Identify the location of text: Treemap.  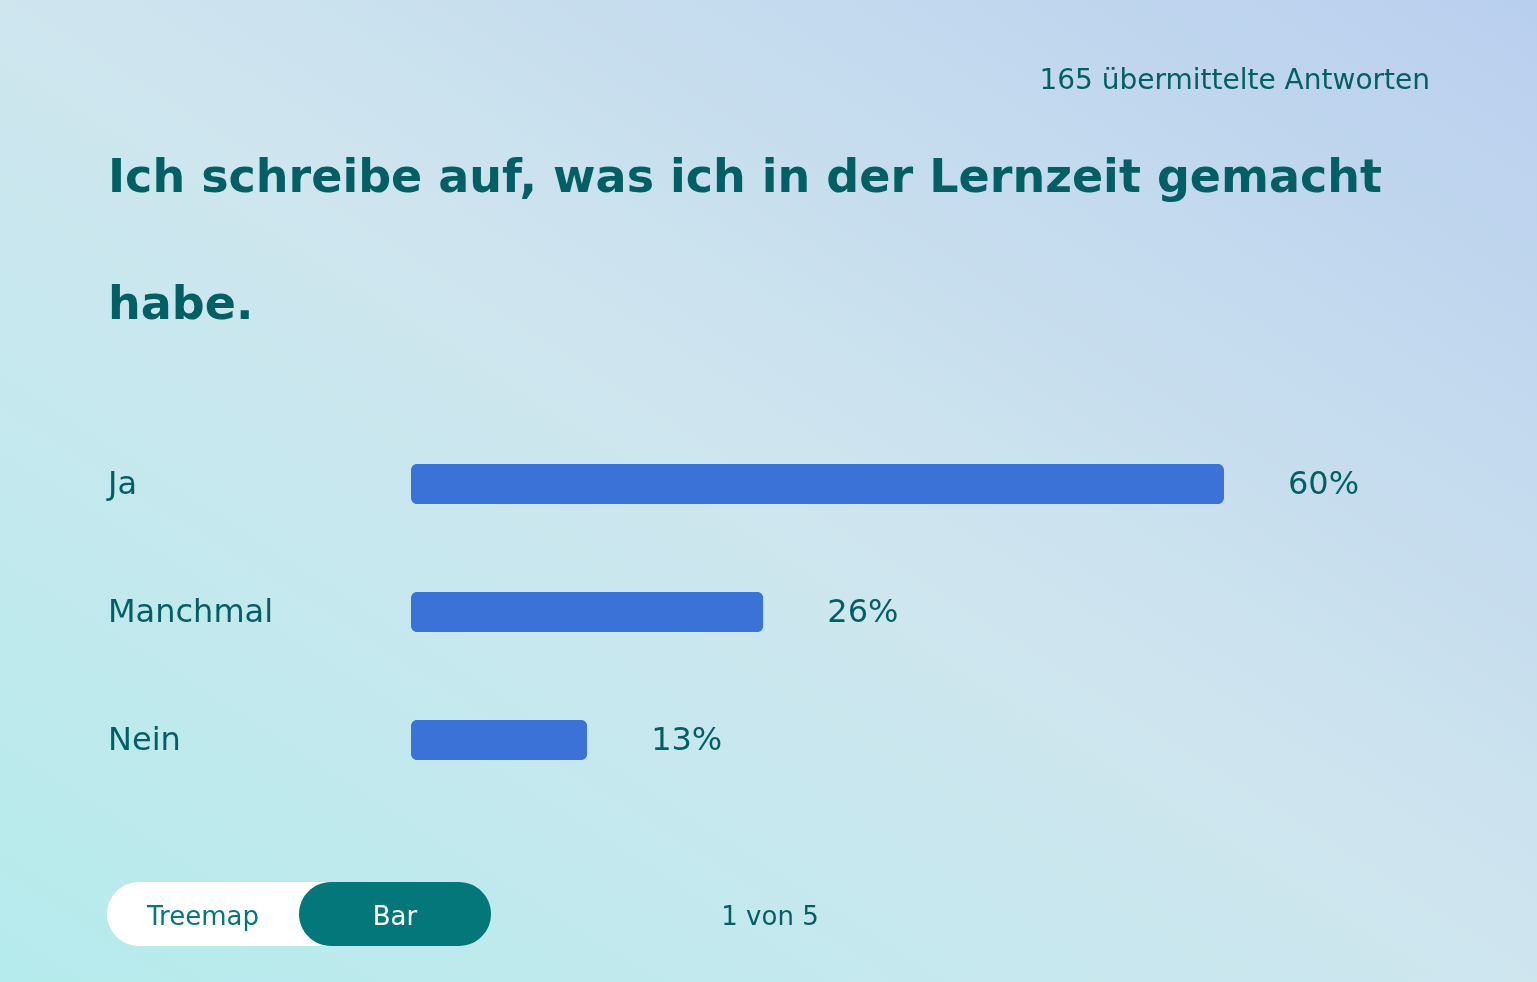
(202, 916).